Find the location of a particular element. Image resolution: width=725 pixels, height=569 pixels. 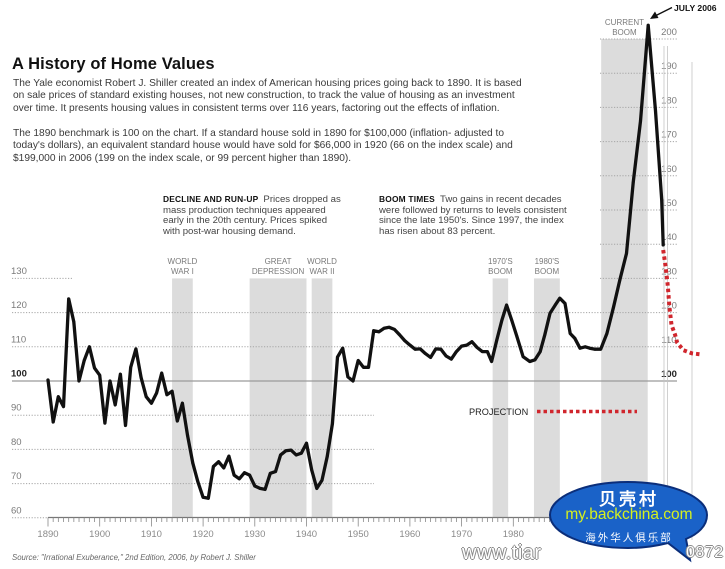

watermark-text-end: 0872 is located at coordinates (705, 552).